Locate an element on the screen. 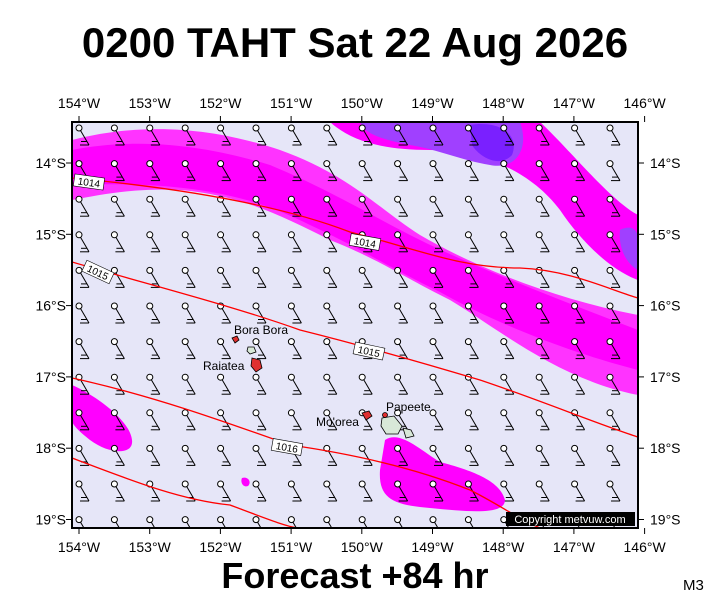 The height and width of the screenshot is (600, 711). place-label: Mo'orea is located at coordinates (337, 422).